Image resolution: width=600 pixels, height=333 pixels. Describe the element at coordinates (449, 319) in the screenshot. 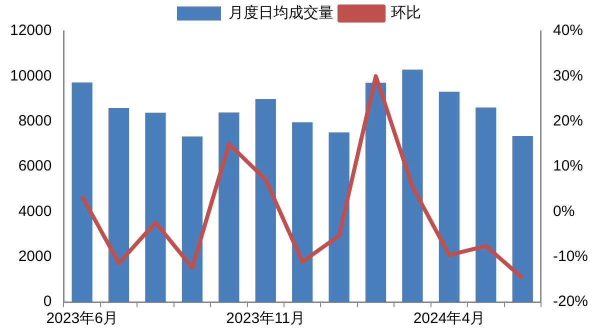

I see `x-tick-label: 2024年4月` at that location.